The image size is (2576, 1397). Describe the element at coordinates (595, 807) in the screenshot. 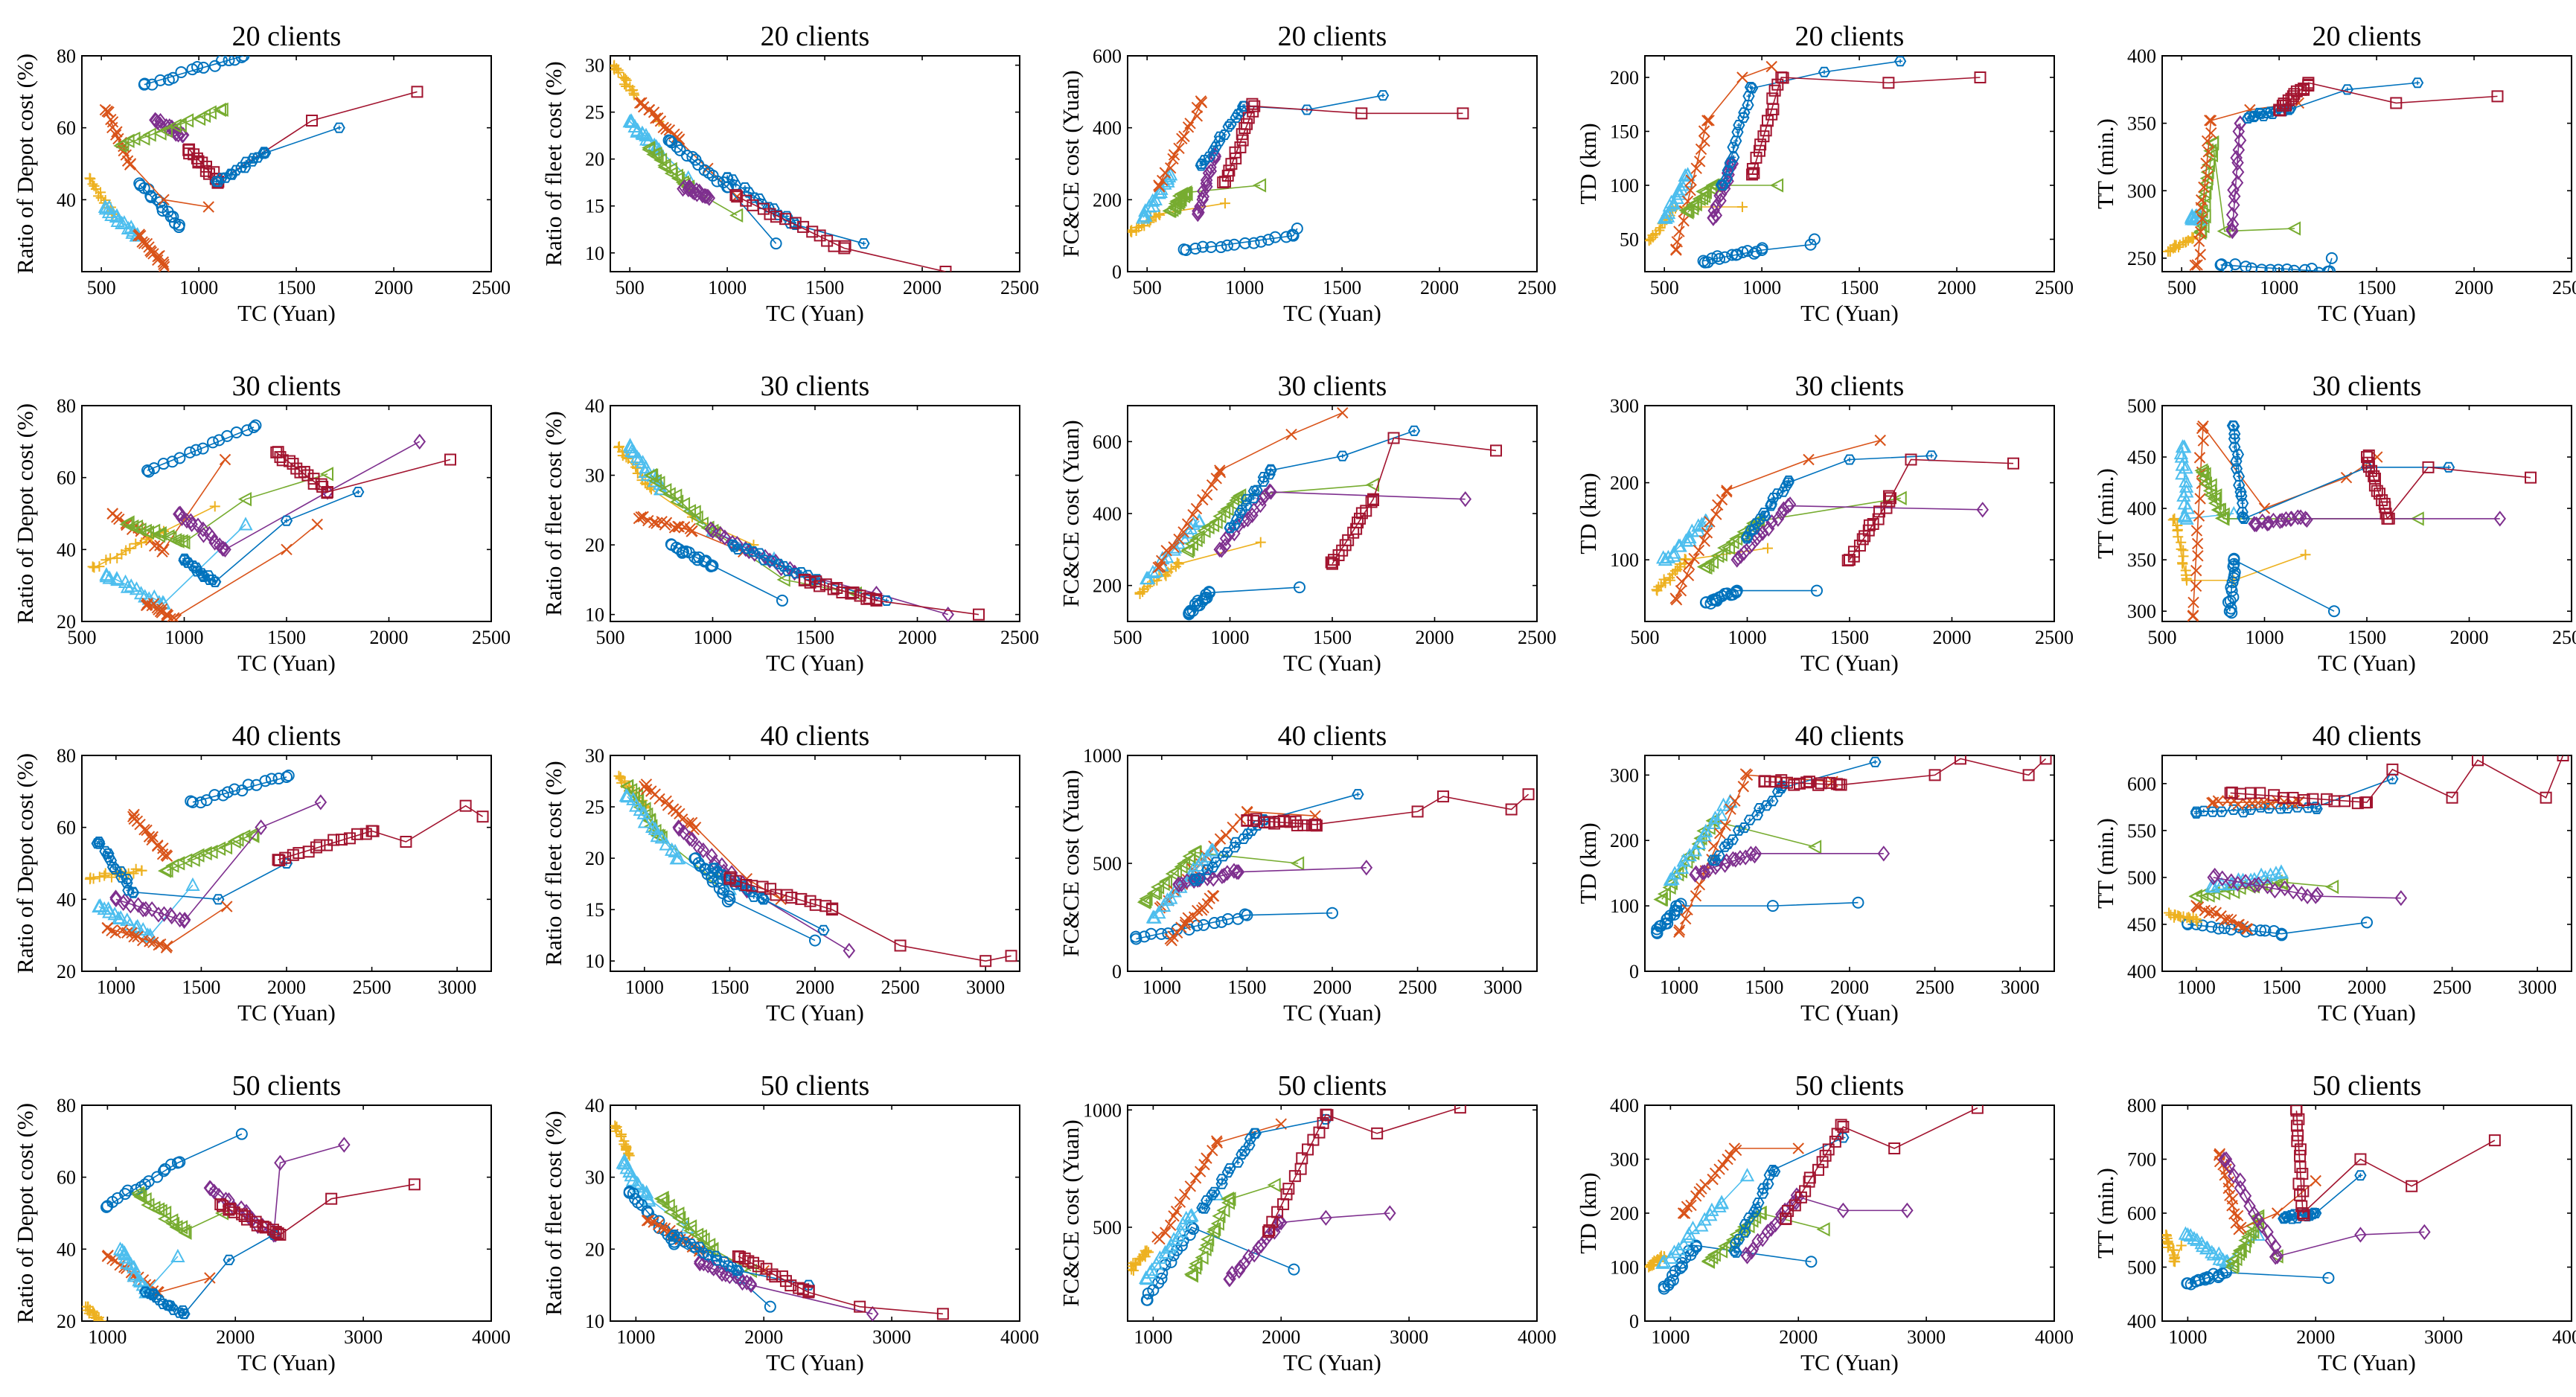

I see `y-tick-label: 25` at that location.